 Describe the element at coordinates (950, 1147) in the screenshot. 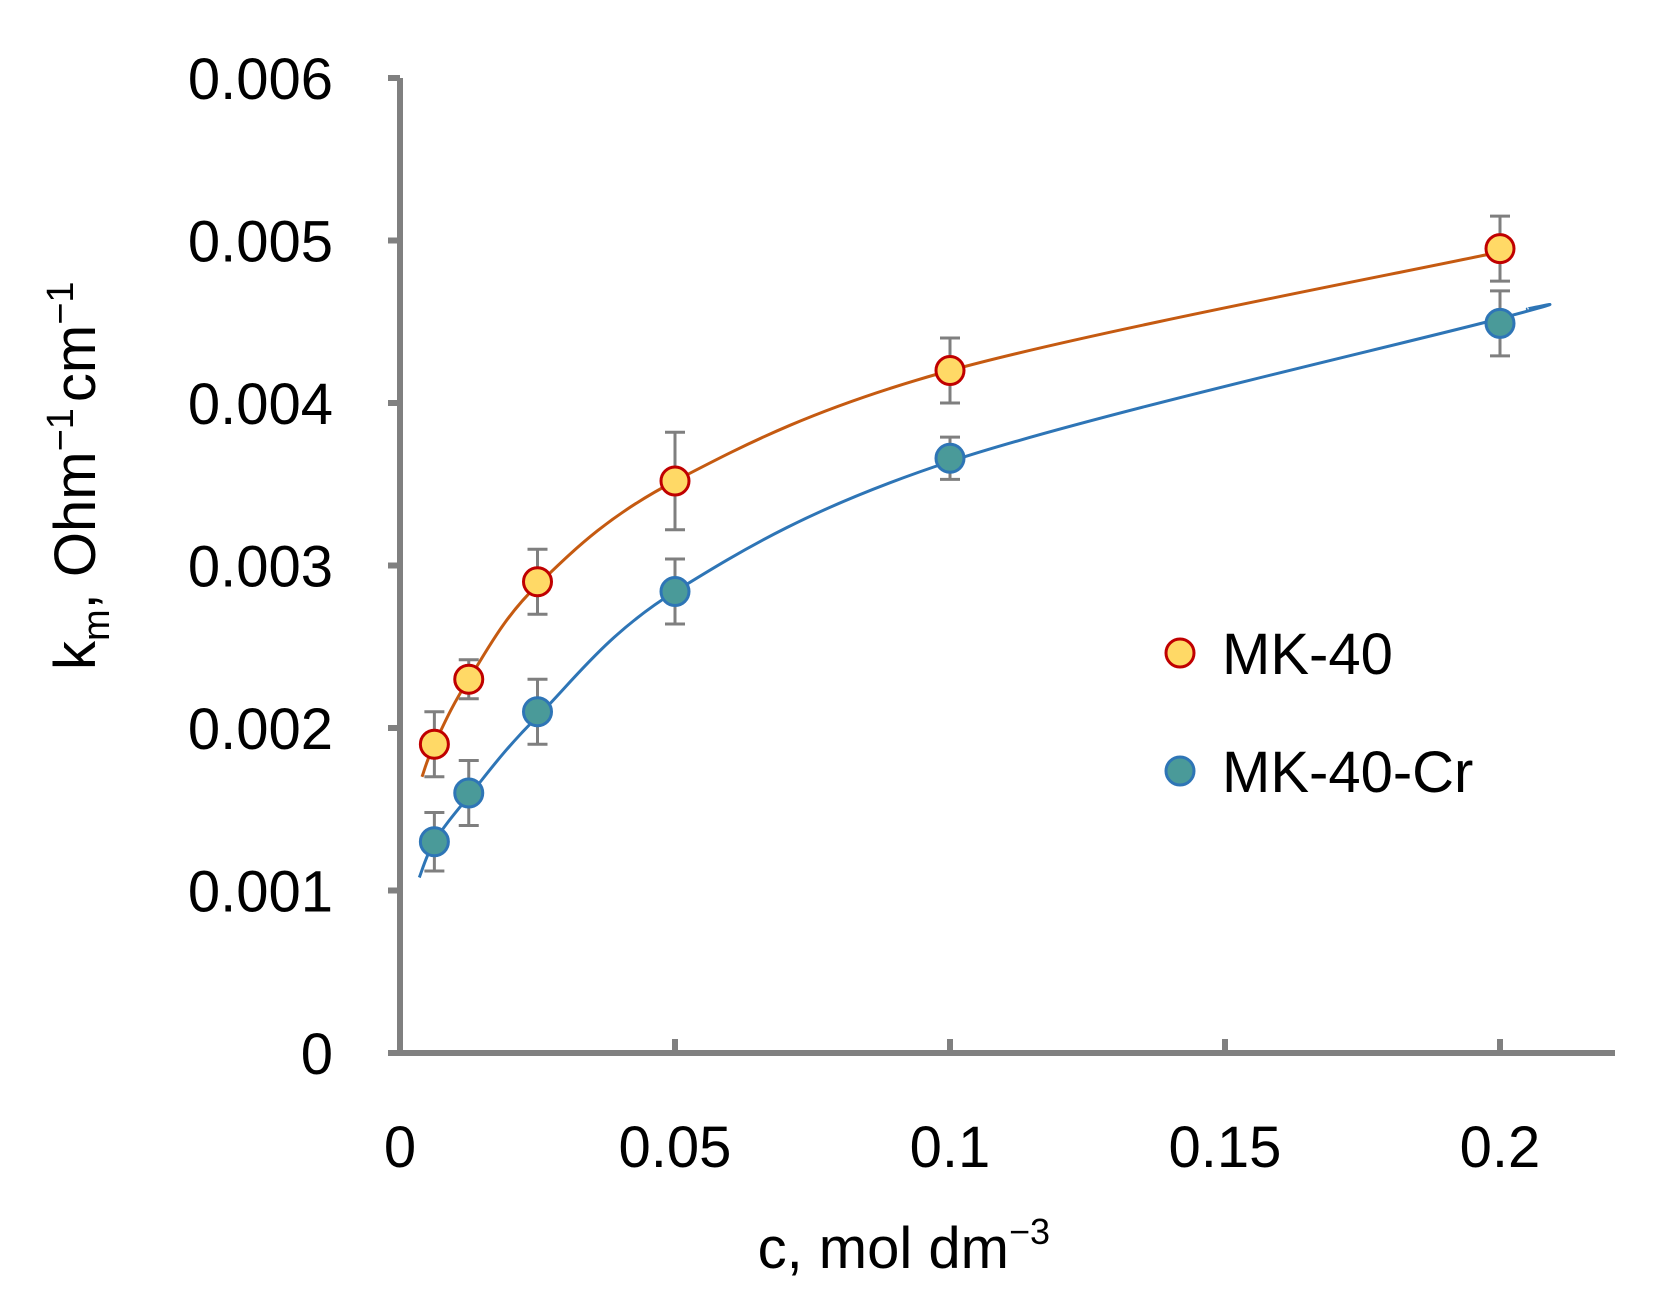

I see `x-tick-label: 0.1` at that location.